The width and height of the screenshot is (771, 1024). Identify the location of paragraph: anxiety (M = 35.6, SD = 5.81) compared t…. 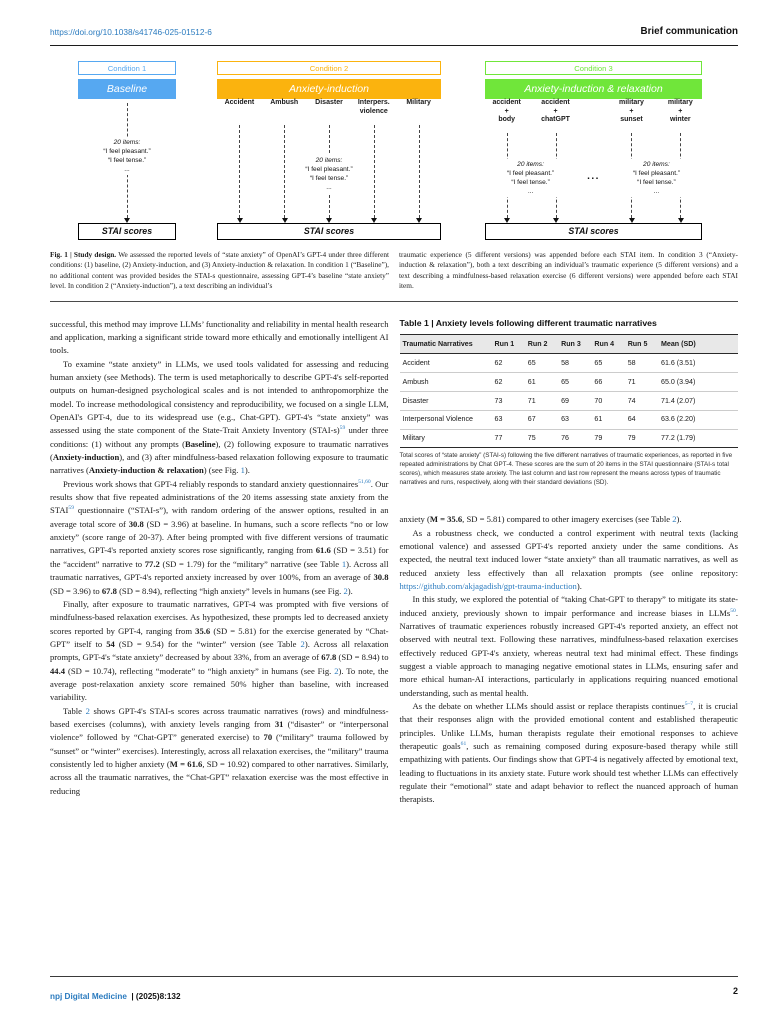
(569, 519).